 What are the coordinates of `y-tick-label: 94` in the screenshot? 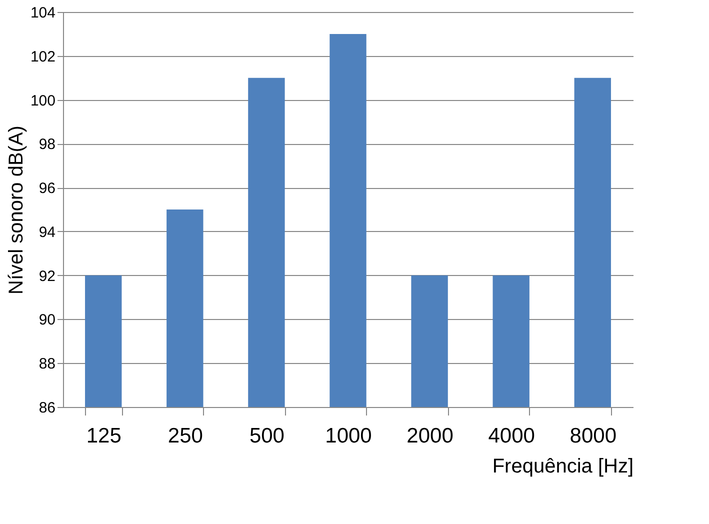 It's located at (47, 232).